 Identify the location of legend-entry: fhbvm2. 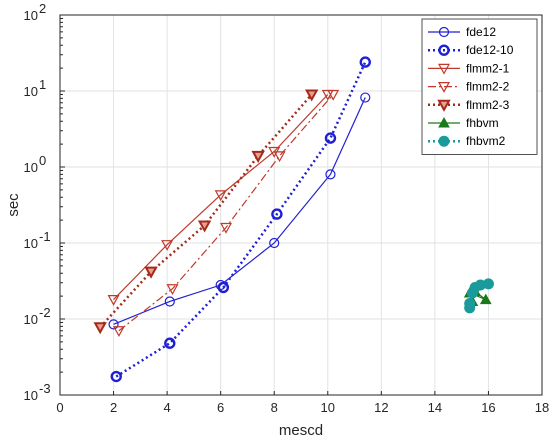
(467, 141).